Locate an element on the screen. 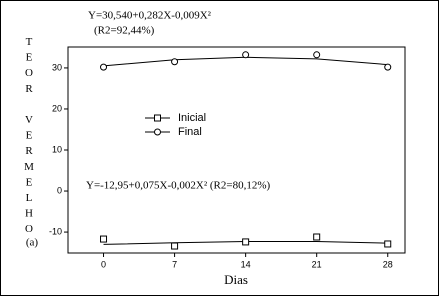 The height and width of the screenshot is (296, 439). fit-line is located at coordinates (245, 61).